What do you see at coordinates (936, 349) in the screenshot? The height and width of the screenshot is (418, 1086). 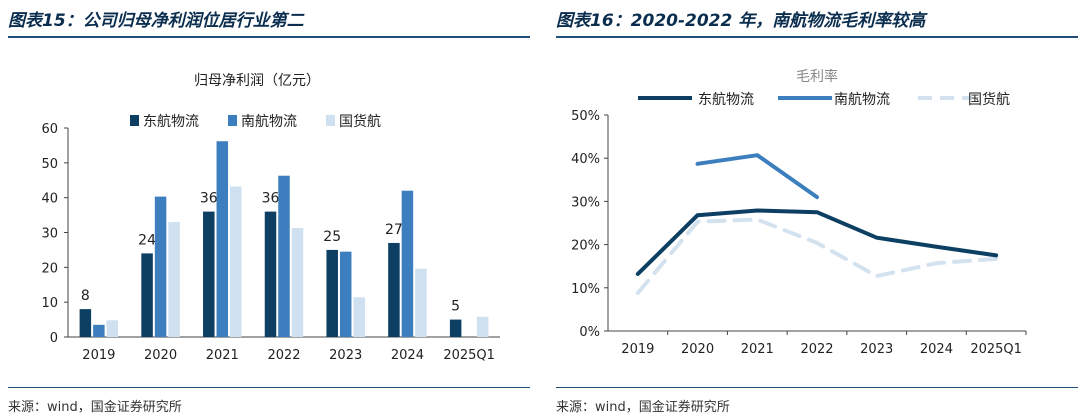 I see `line-x-tick-label-5: 2024` at bounding box center [936, 349].